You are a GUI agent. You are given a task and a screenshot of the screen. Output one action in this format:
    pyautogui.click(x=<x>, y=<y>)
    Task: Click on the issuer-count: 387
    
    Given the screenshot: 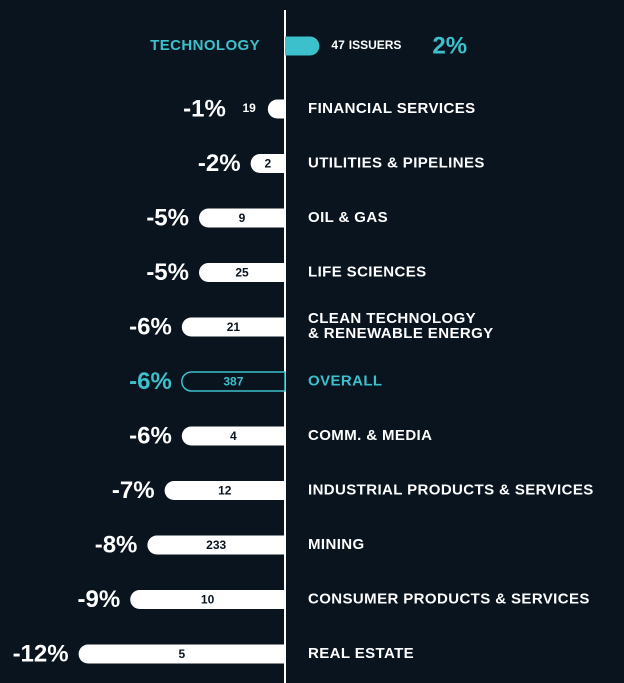 What is the action you would take?
    pyautogui.click(x=233, y=382)
    